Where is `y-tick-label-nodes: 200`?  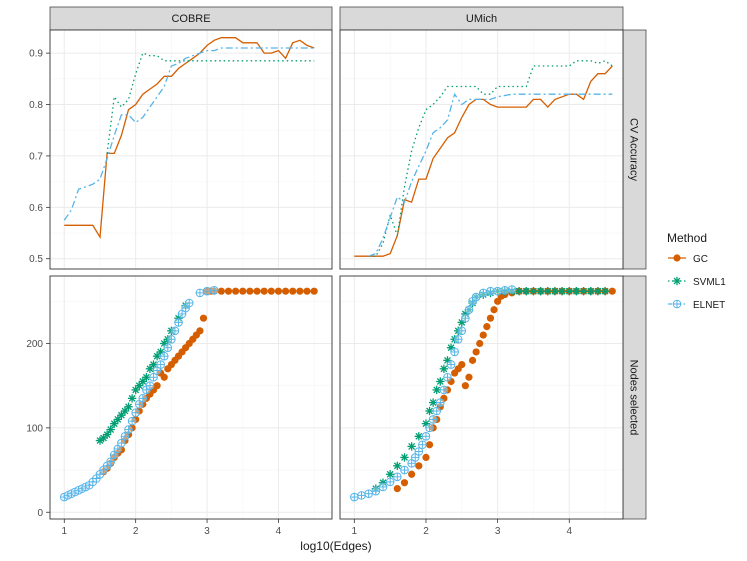 y-tick-label-nodes: 200 is located at coordinates (34, 344).